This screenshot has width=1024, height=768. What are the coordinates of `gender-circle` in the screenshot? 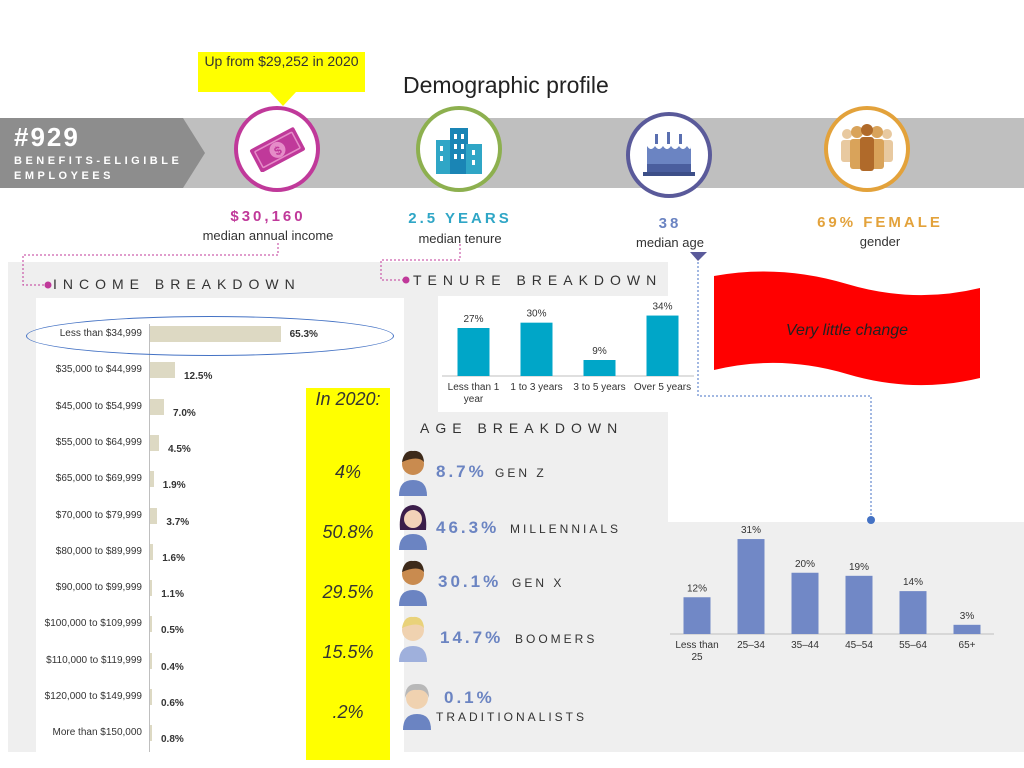 It's located at (867, 149).